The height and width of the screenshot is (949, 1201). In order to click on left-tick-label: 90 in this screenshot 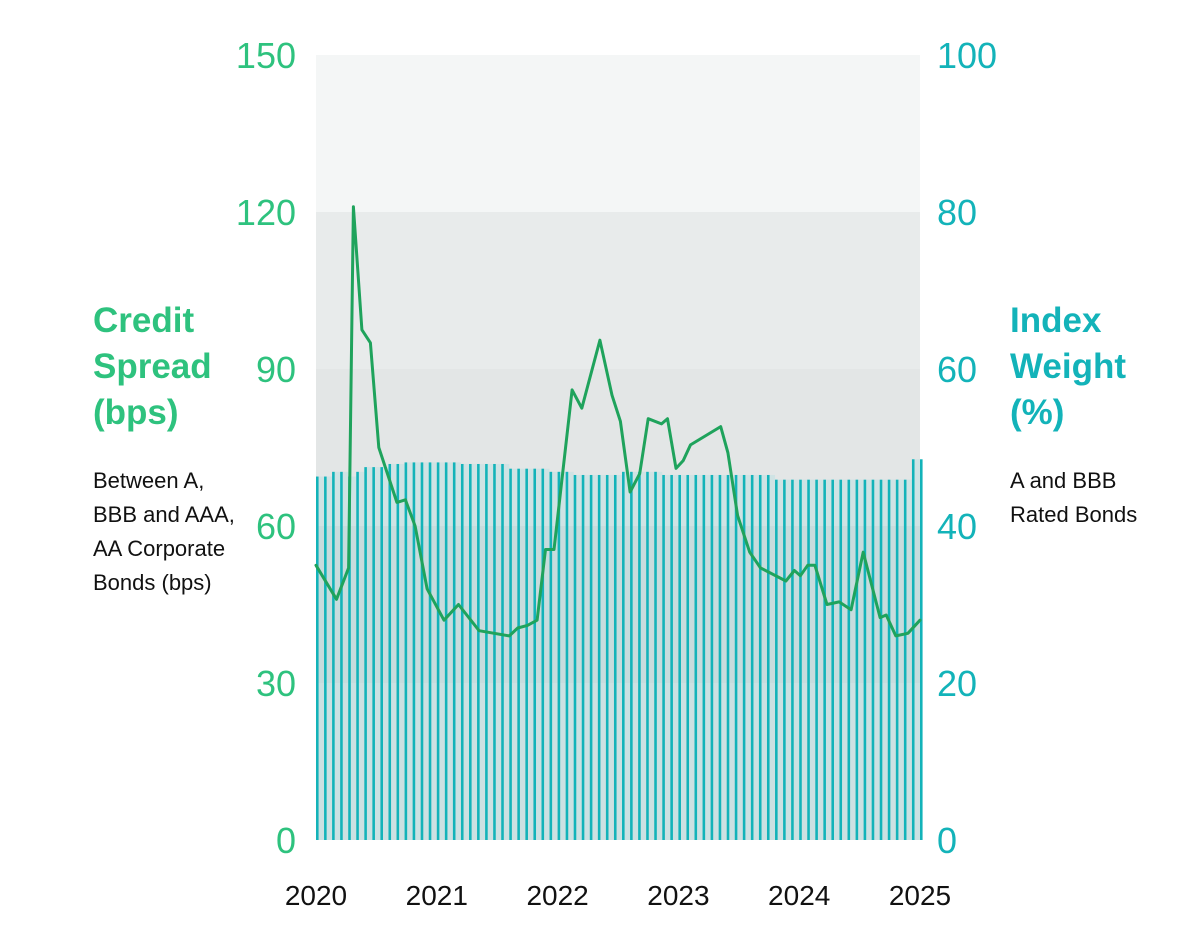, I will do `click(276, 369)`.